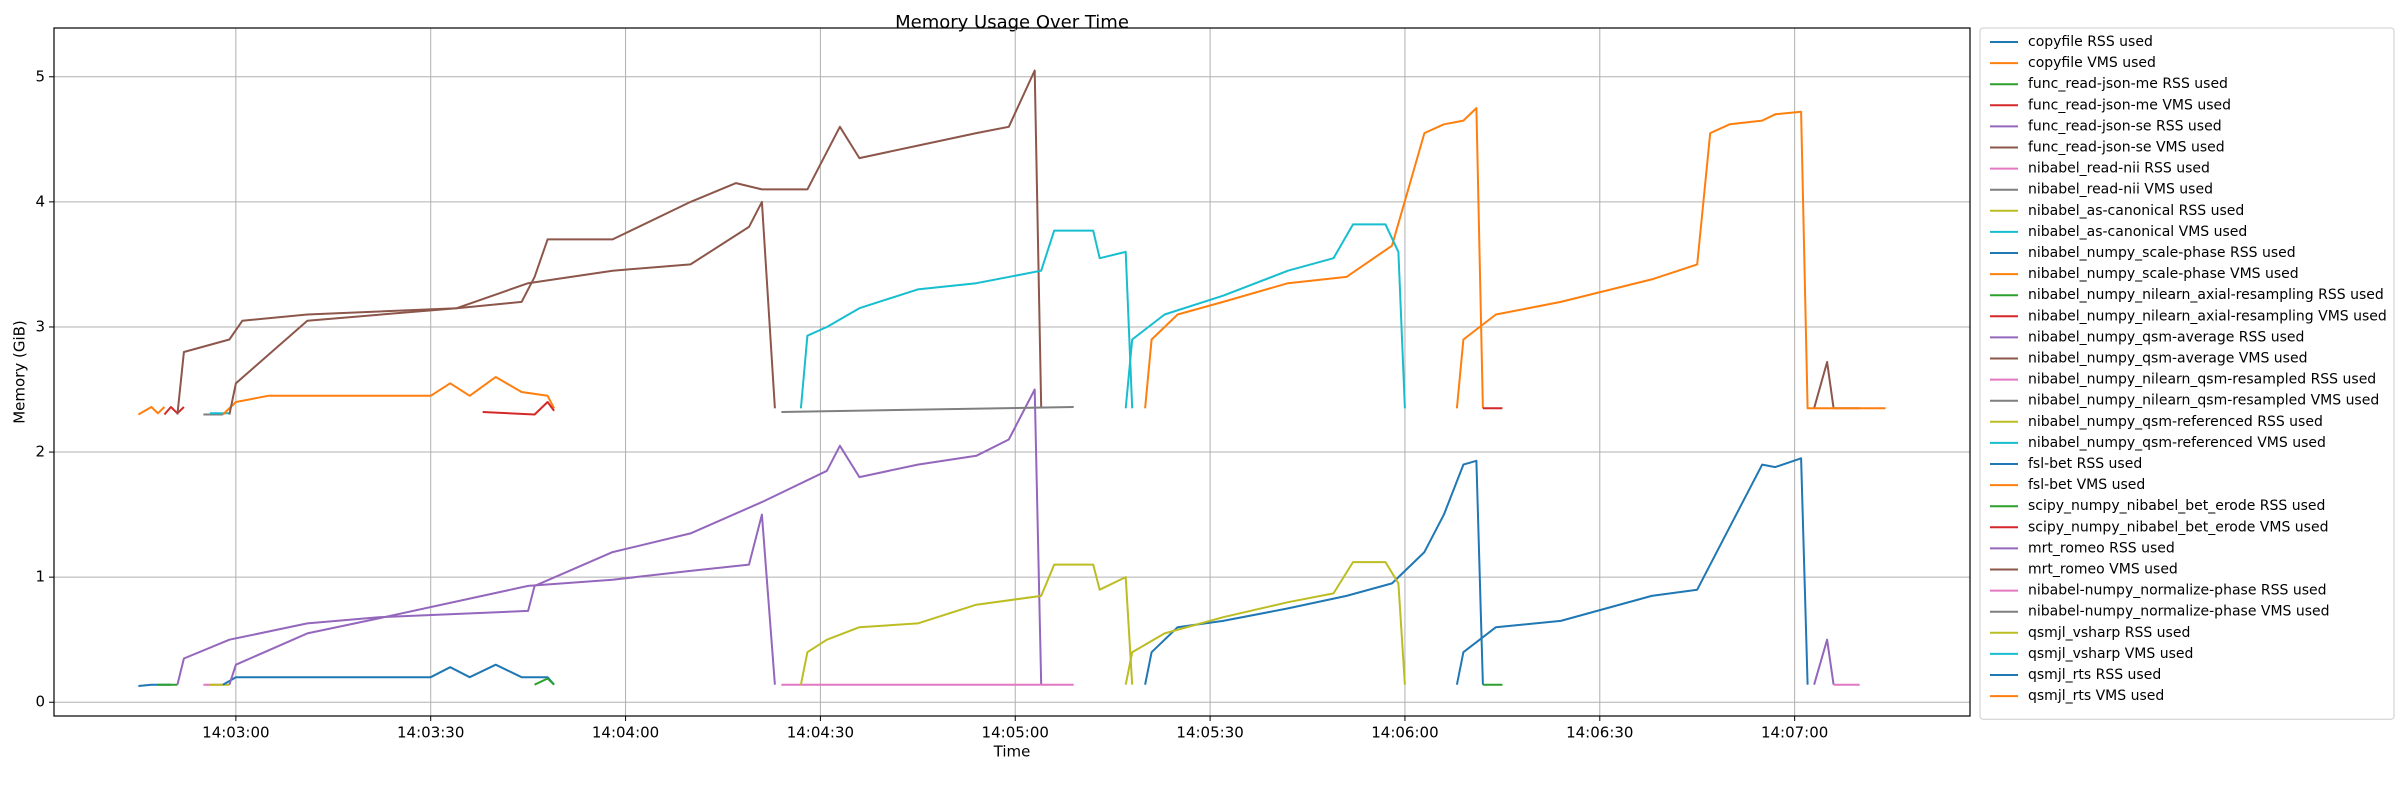  What do you see at coordinates (2177, 591) in the screenshot?
I see `legend-label: nibabel-numpy_normalize-phase RSS used` at bounding box center [2177, 591].